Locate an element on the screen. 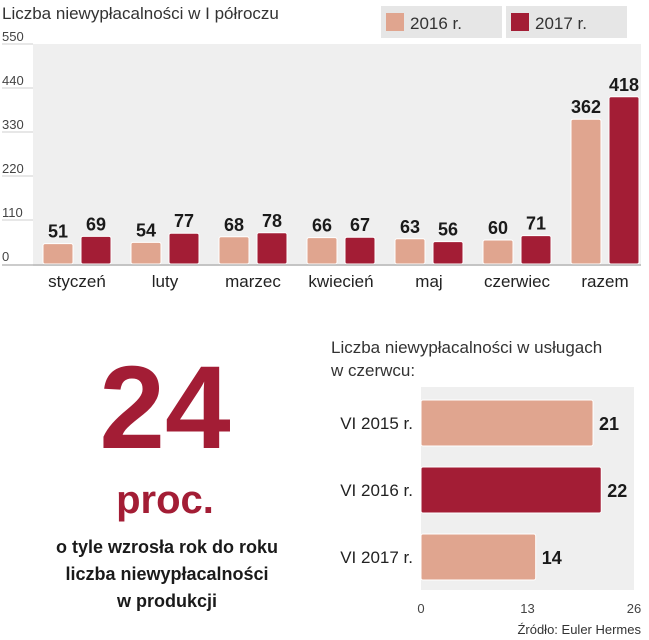  category-label-6: razem is located at coordinates (604, 281).